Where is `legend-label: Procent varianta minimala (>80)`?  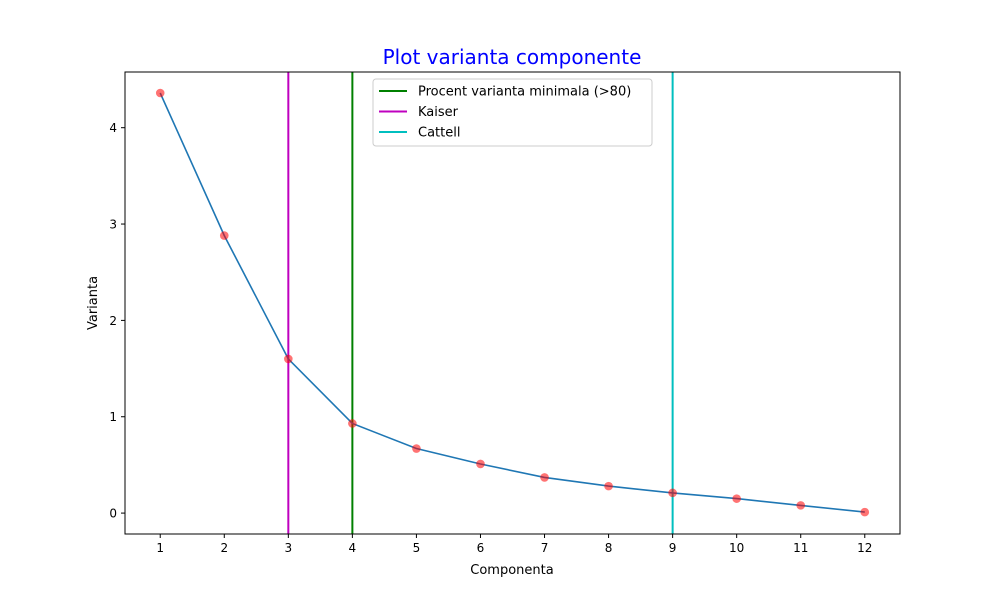 legend-label: Procent varianta minimala (>80) is located at coordinates (524, 92).